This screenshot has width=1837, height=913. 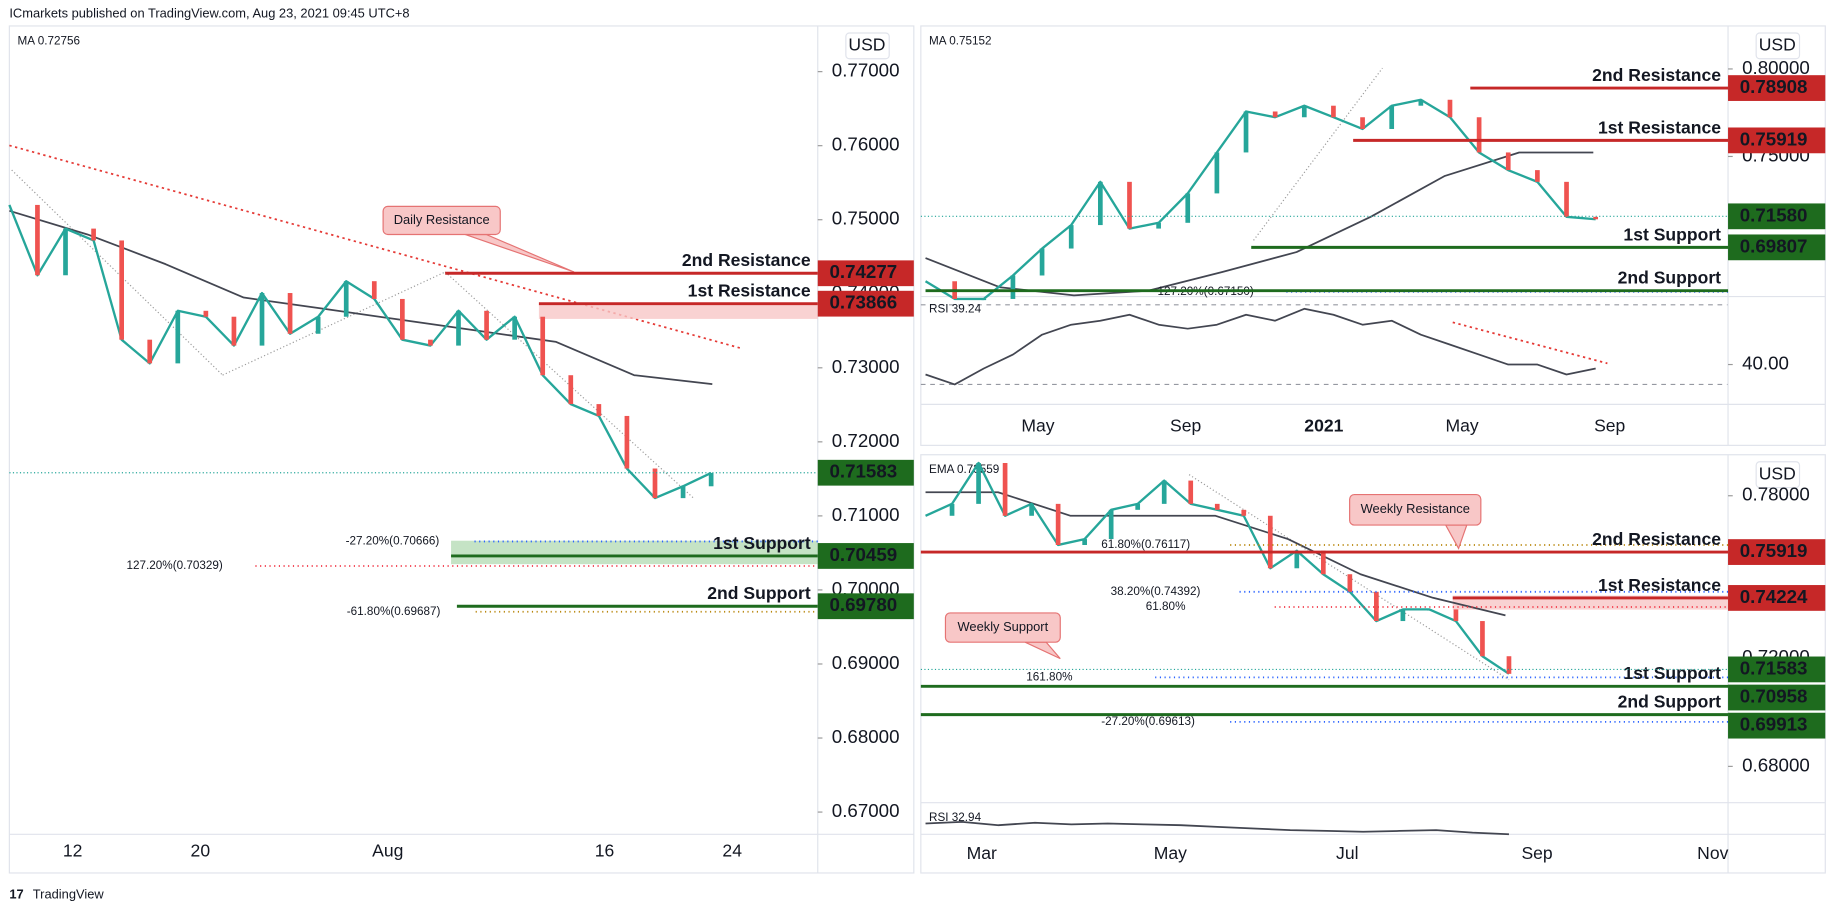 I want to click on x-tick-label: 2021, so click(x=1323, y=425).